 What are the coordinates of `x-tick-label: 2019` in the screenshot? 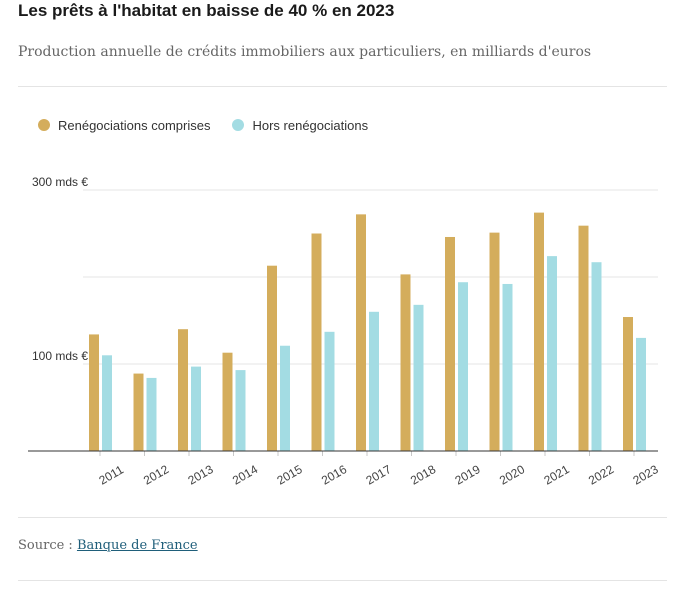 It's located at (468, 475).